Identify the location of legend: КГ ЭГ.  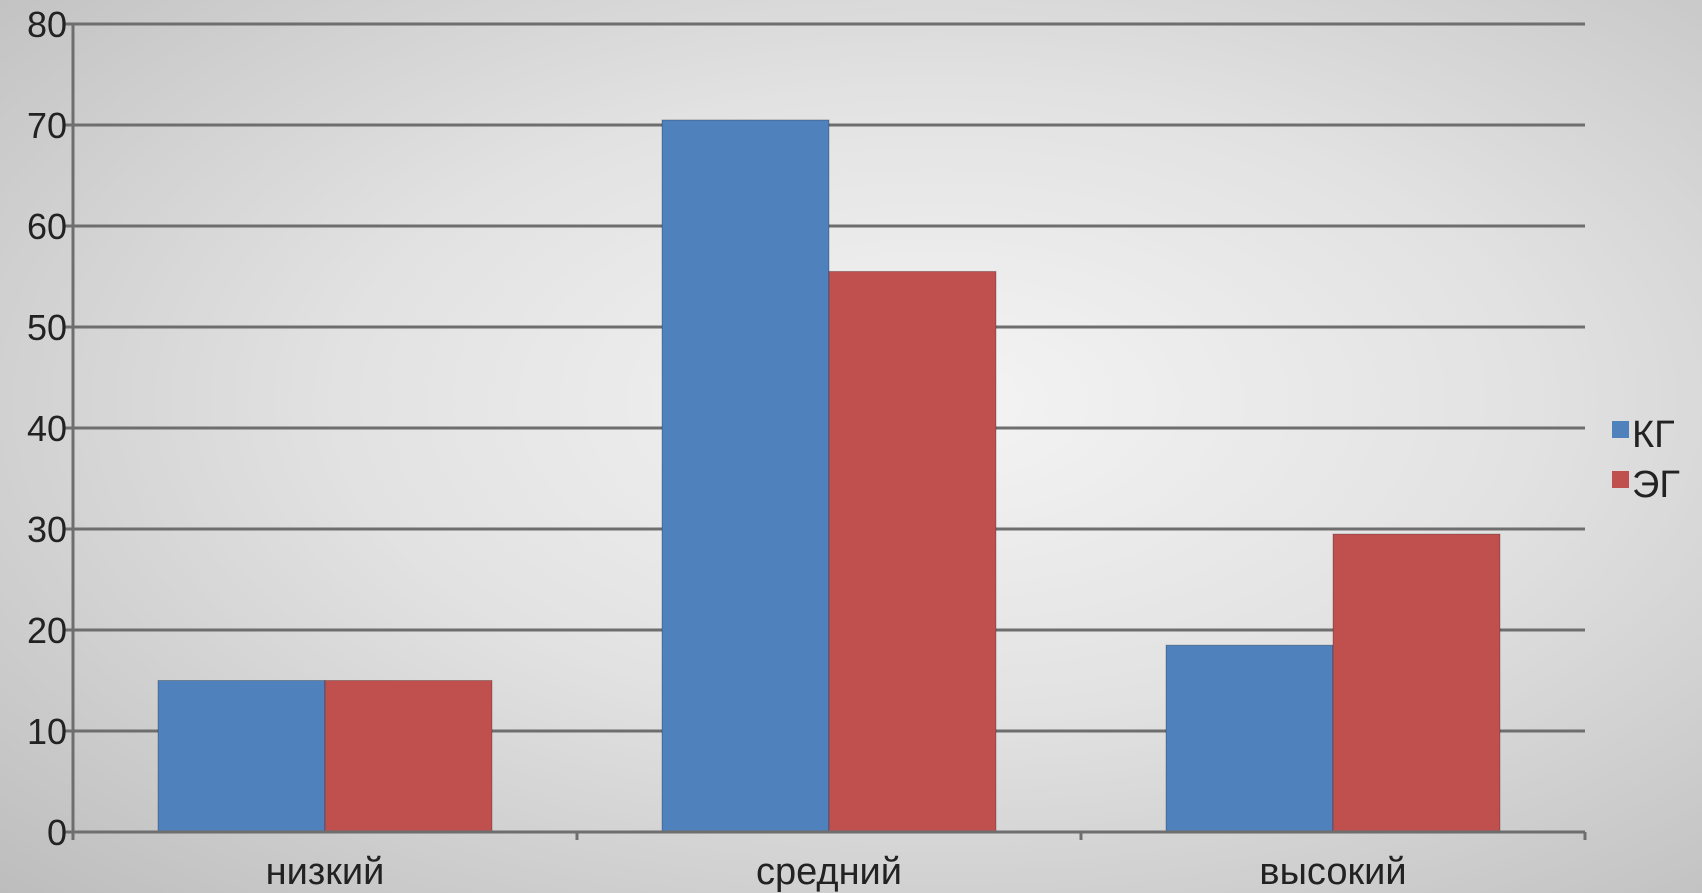
(1646, 460).